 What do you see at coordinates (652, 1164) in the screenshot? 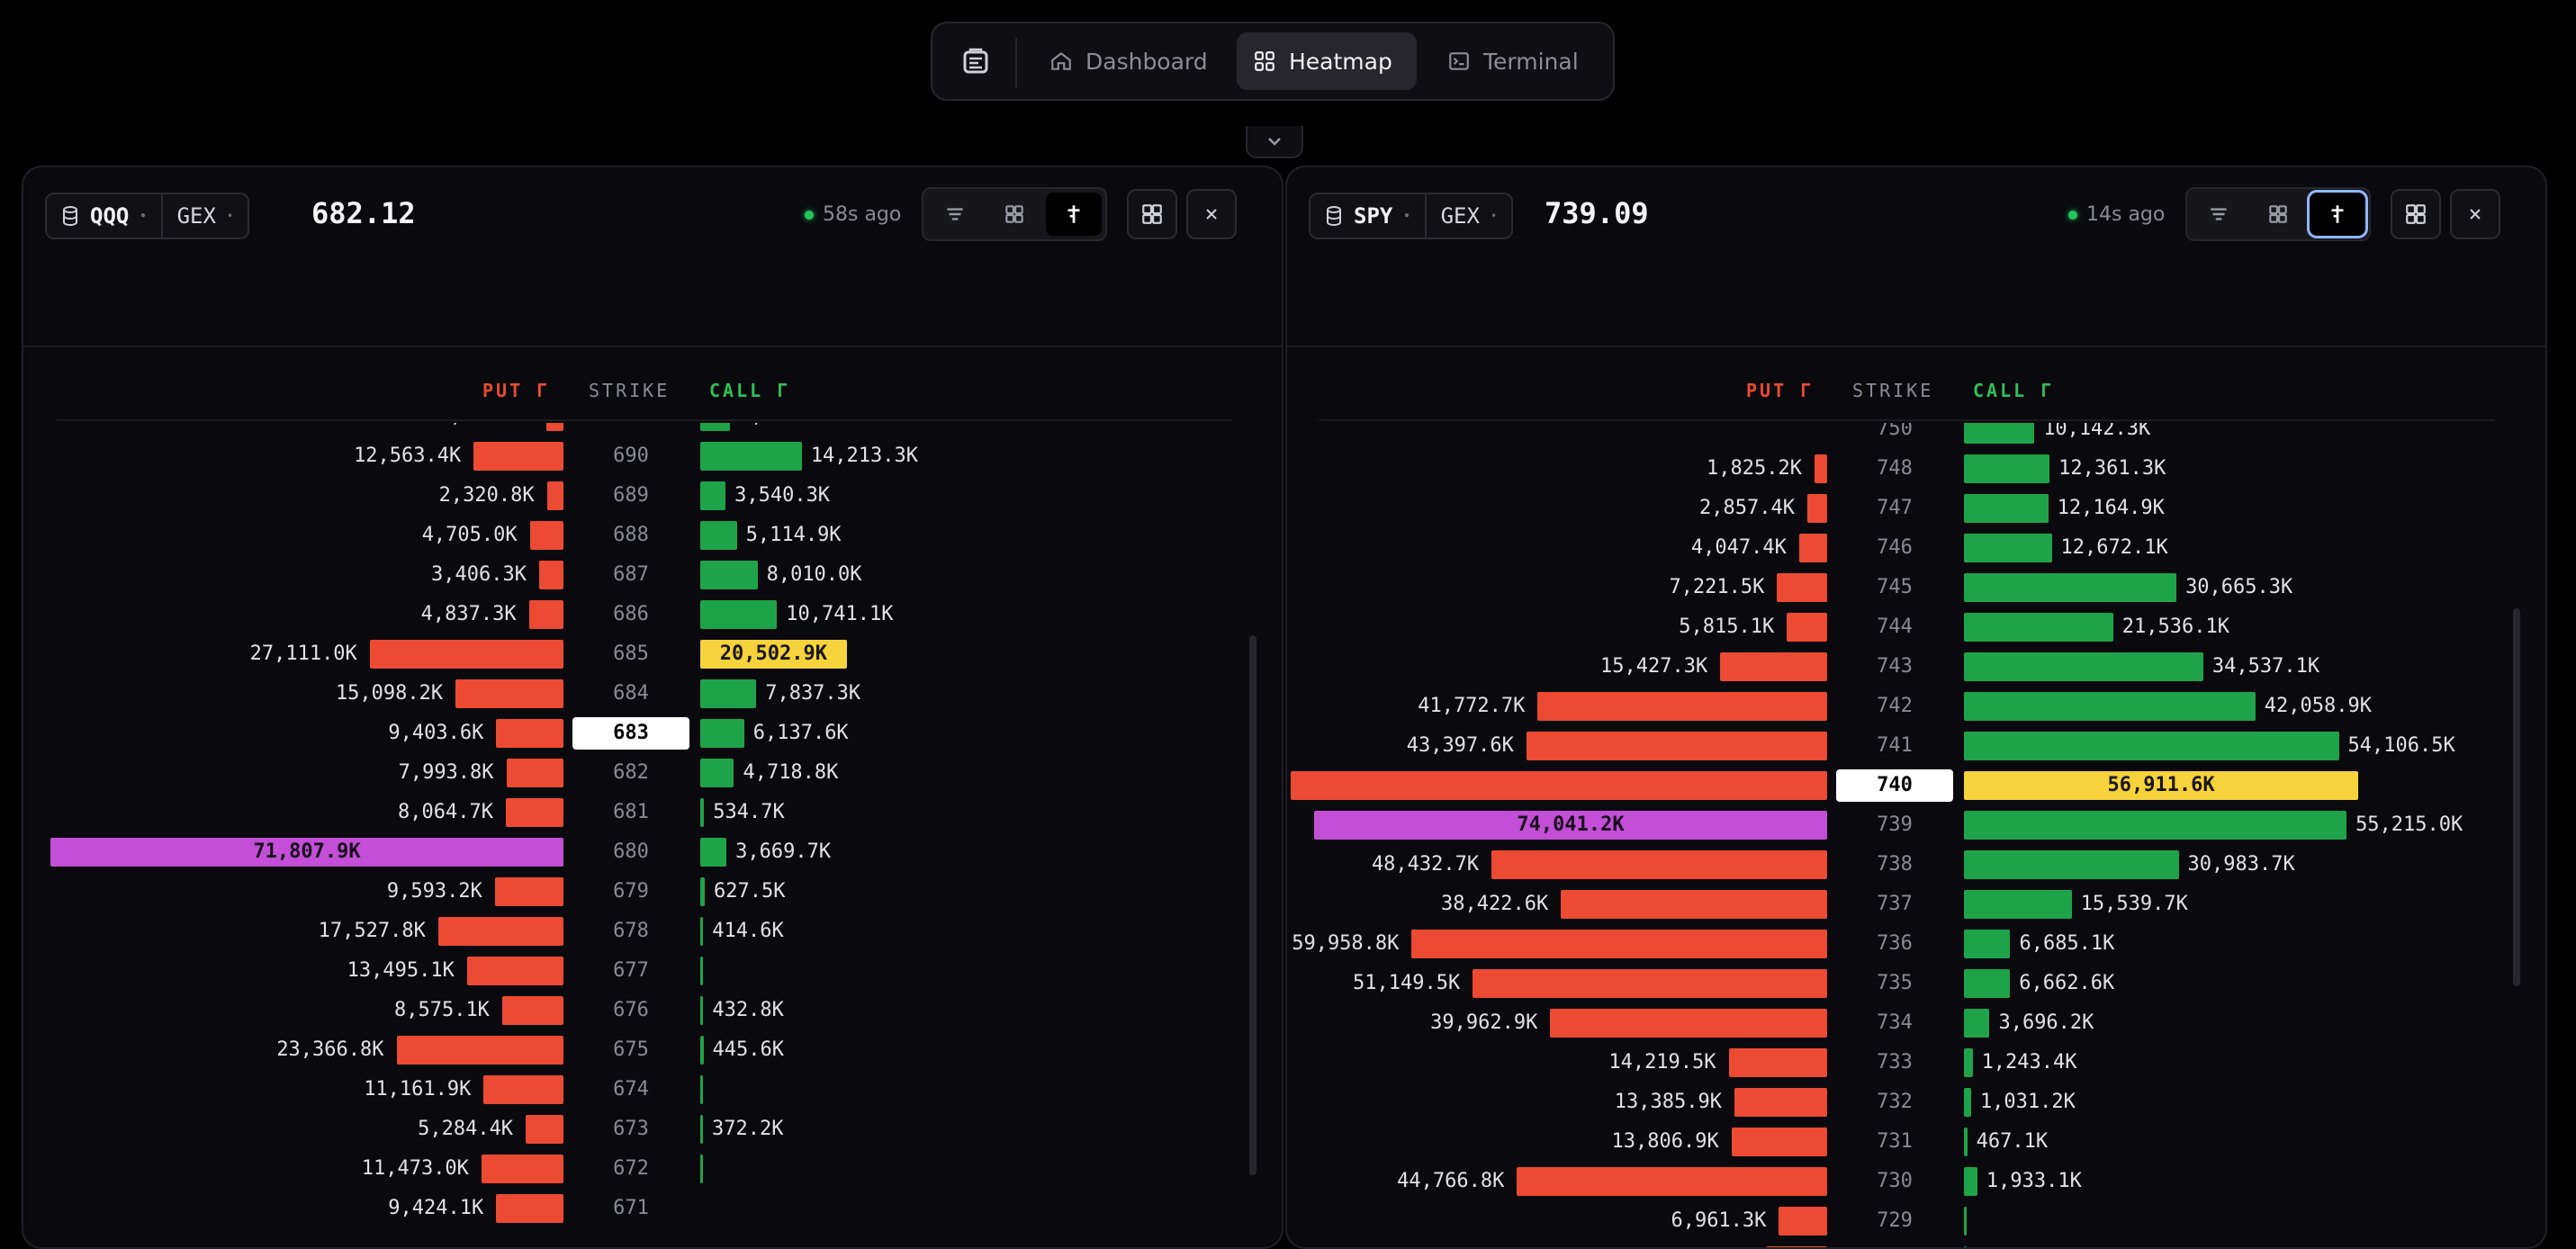
I see `strike-row: 11,473.0K 672` at bounding box center [652, 1164].